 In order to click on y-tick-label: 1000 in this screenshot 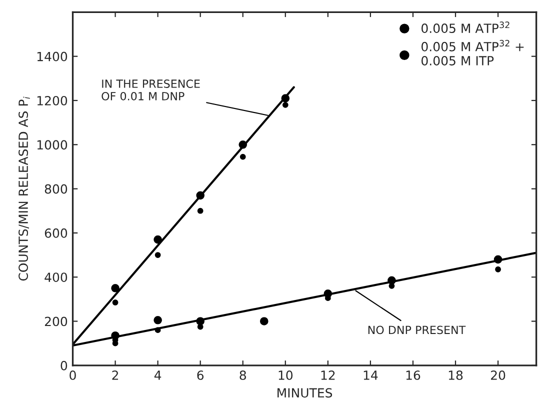, I will do `click(52, 145)`.